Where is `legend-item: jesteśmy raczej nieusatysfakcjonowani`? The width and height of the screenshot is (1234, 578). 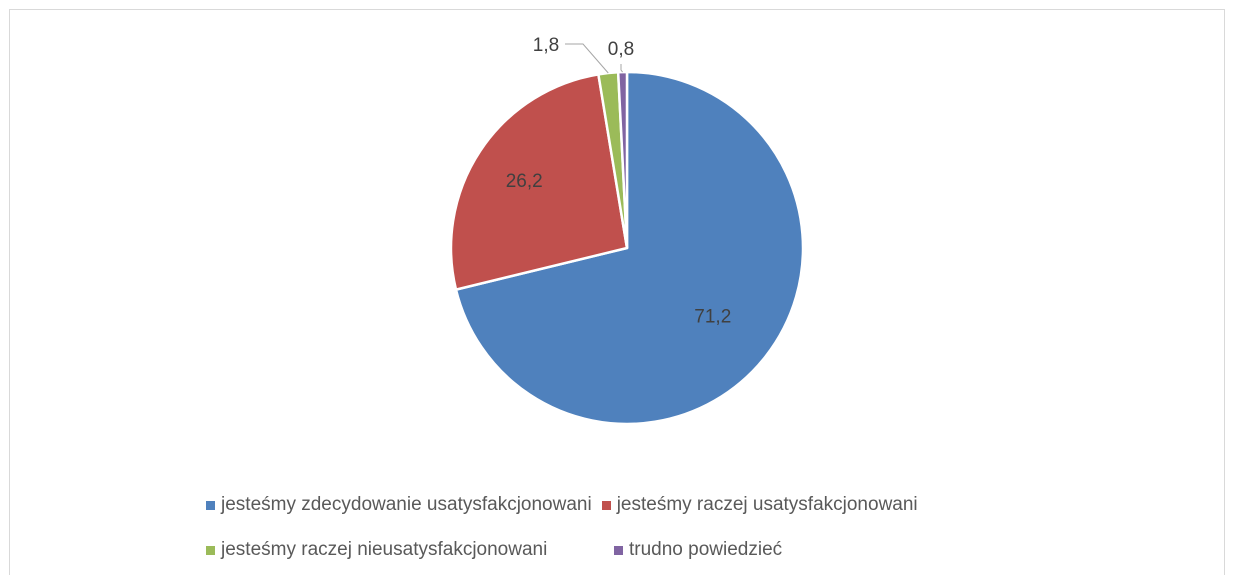 legend-item: jesteśmy raczej nieusatysfakcjonowani is located at coordinates (410, 550).